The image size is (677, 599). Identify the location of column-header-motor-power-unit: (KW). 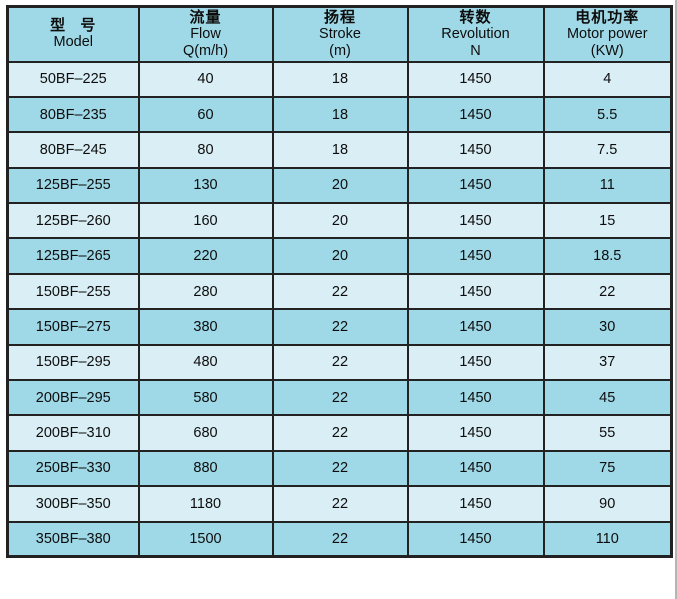
(607, 50).